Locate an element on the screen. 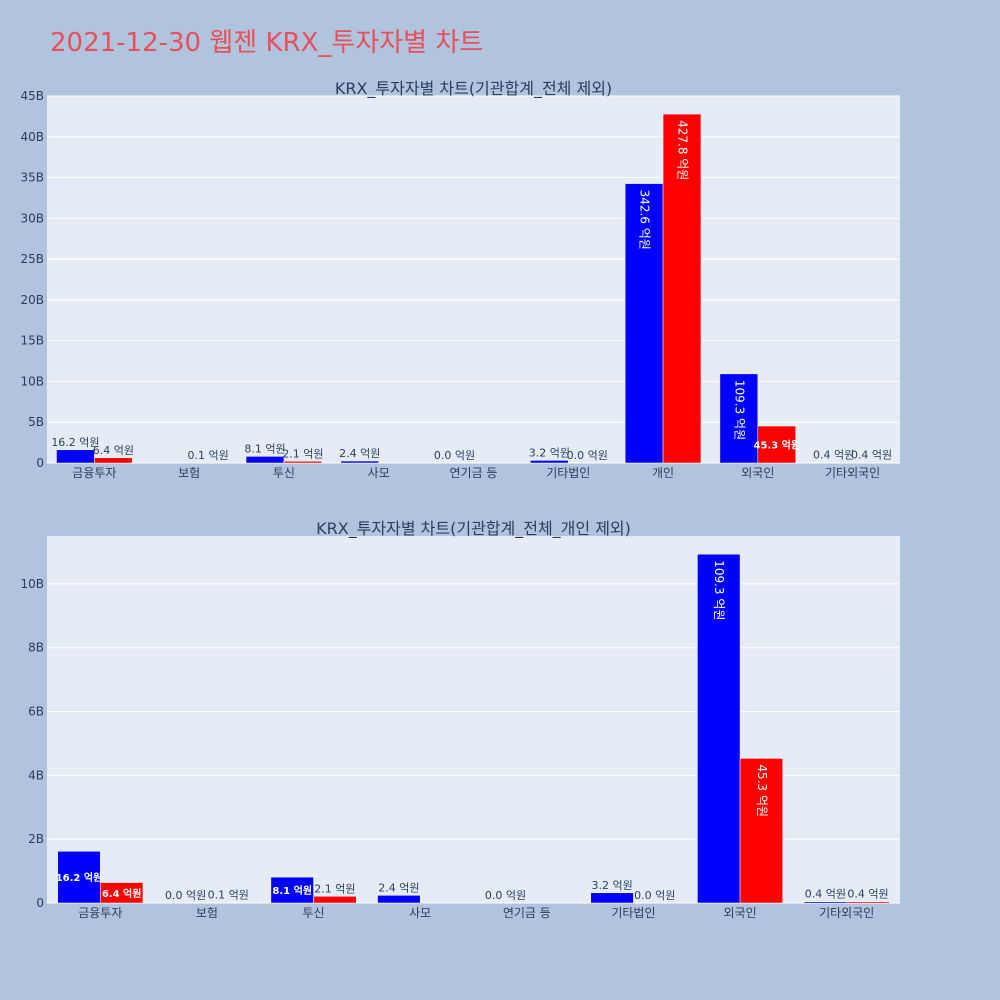 Image resolution: width=1000 pixels, height=1000 pixels. y-tick-label: 40B is located at coordinates (32, 137).